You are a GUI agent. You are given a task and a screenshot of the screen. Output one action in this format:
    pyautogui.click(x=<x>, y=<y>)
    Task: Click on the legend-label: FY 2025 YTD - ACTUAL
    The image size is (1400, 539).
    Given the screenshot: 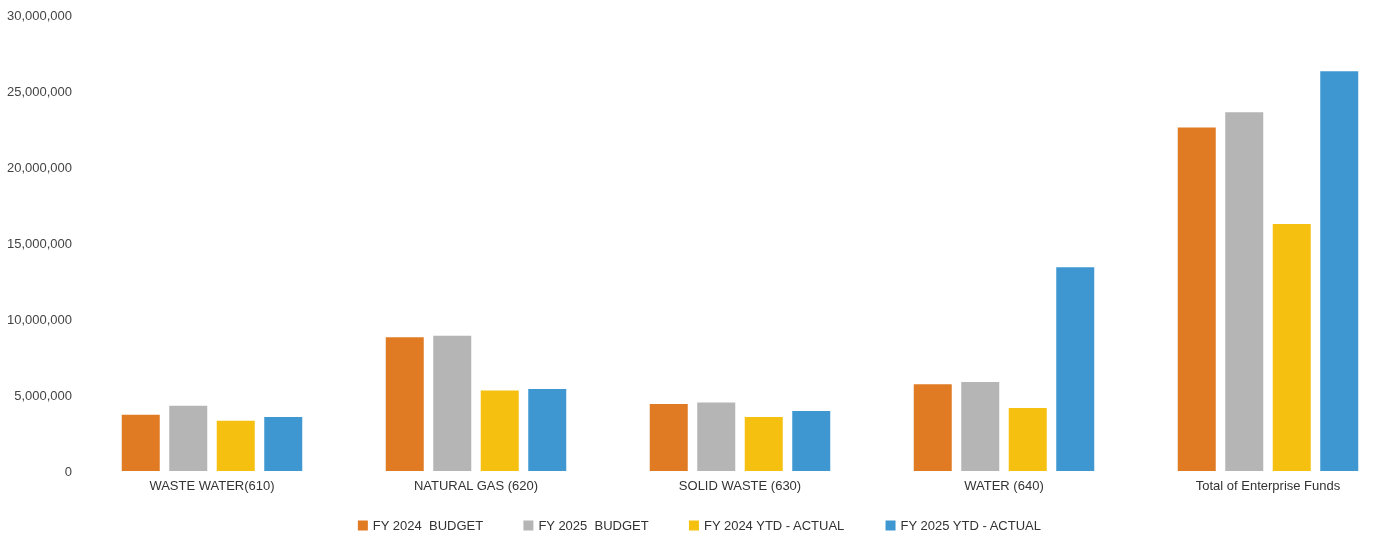 What is the action you would take?
    pyautogui.click(x=970, y=525)
    